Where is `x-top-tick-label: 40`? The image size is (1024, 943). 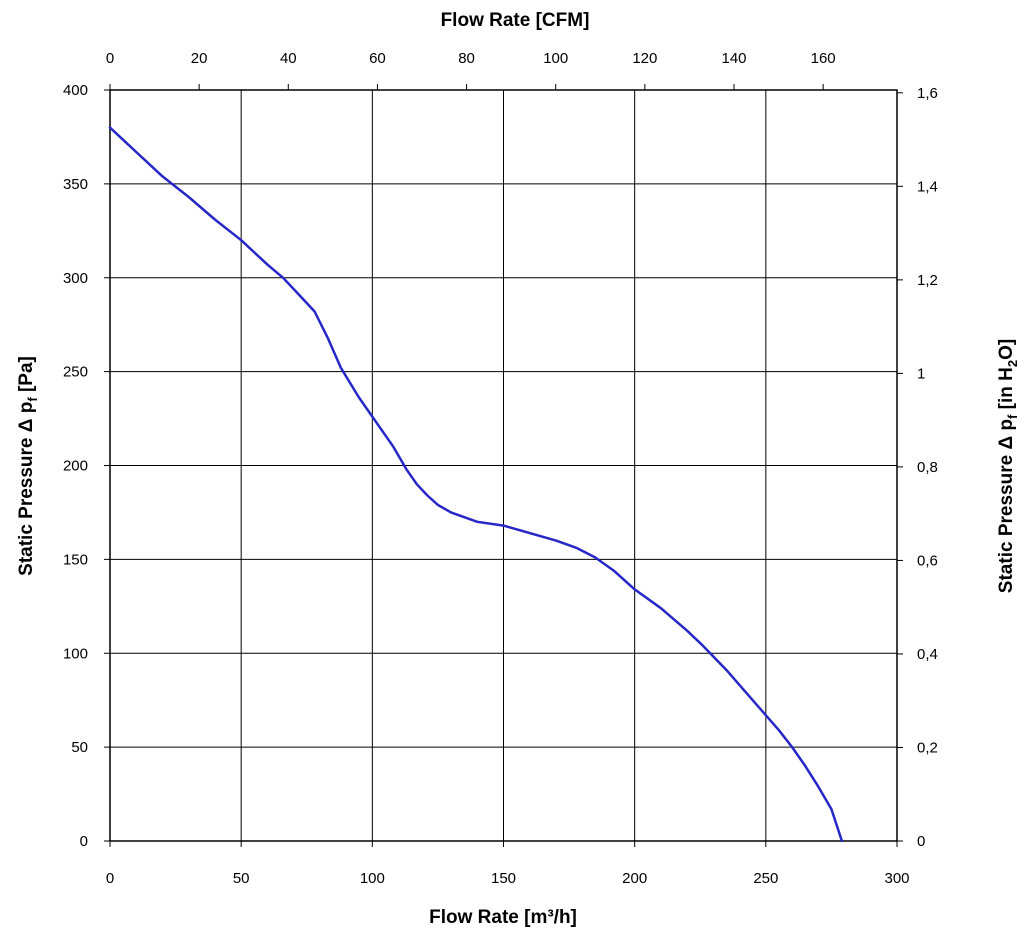 x-top-tick-label: 40 is located at coordinates (288, 58).